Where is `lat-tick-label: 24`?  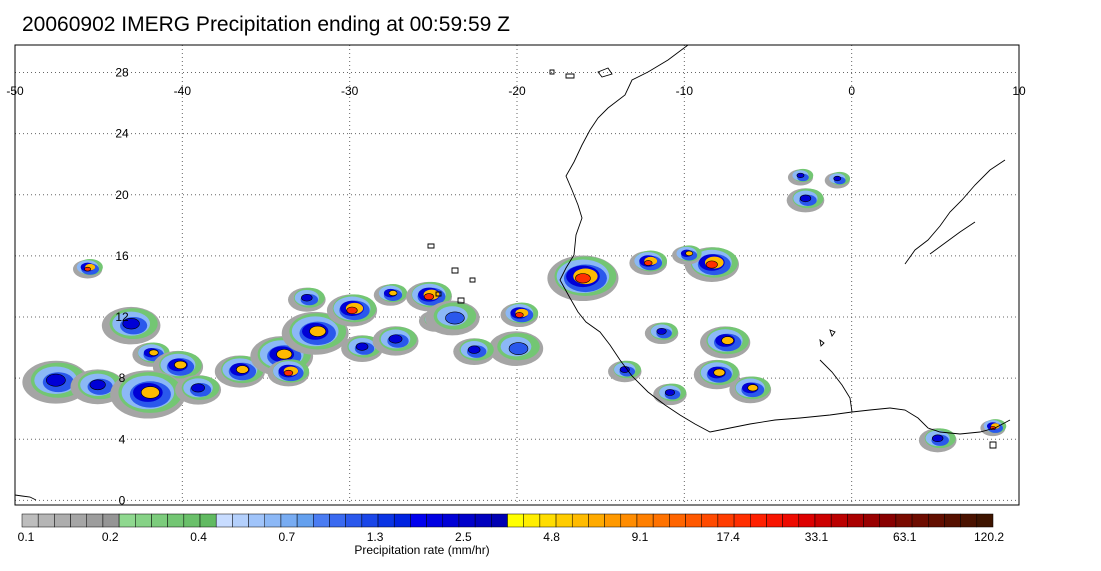 lat-tick-label: 24 is located at coordinates (122, 134).